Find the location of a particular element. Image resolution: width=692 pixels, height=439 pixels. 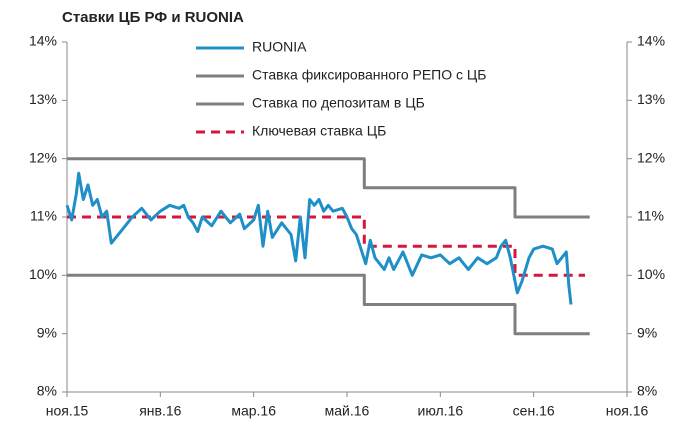

legend-label: Ключевая ставка ЦБ is located at coordinates (319, 131).